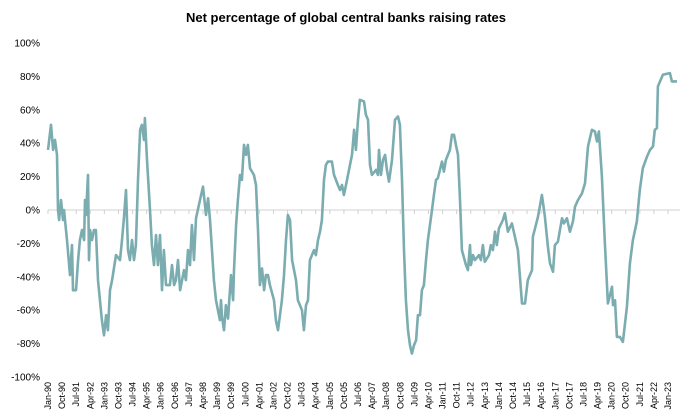 Image resolution: width=692 pixels, height=420 pixels. I want to click on x-tick-label: Apr-92, so click(90, 395).